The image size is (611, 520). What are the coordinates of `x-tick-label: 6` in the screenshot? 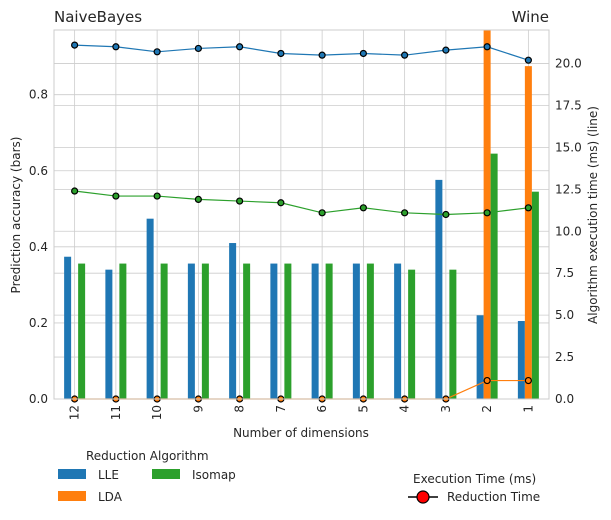 It's located at (322, 409).